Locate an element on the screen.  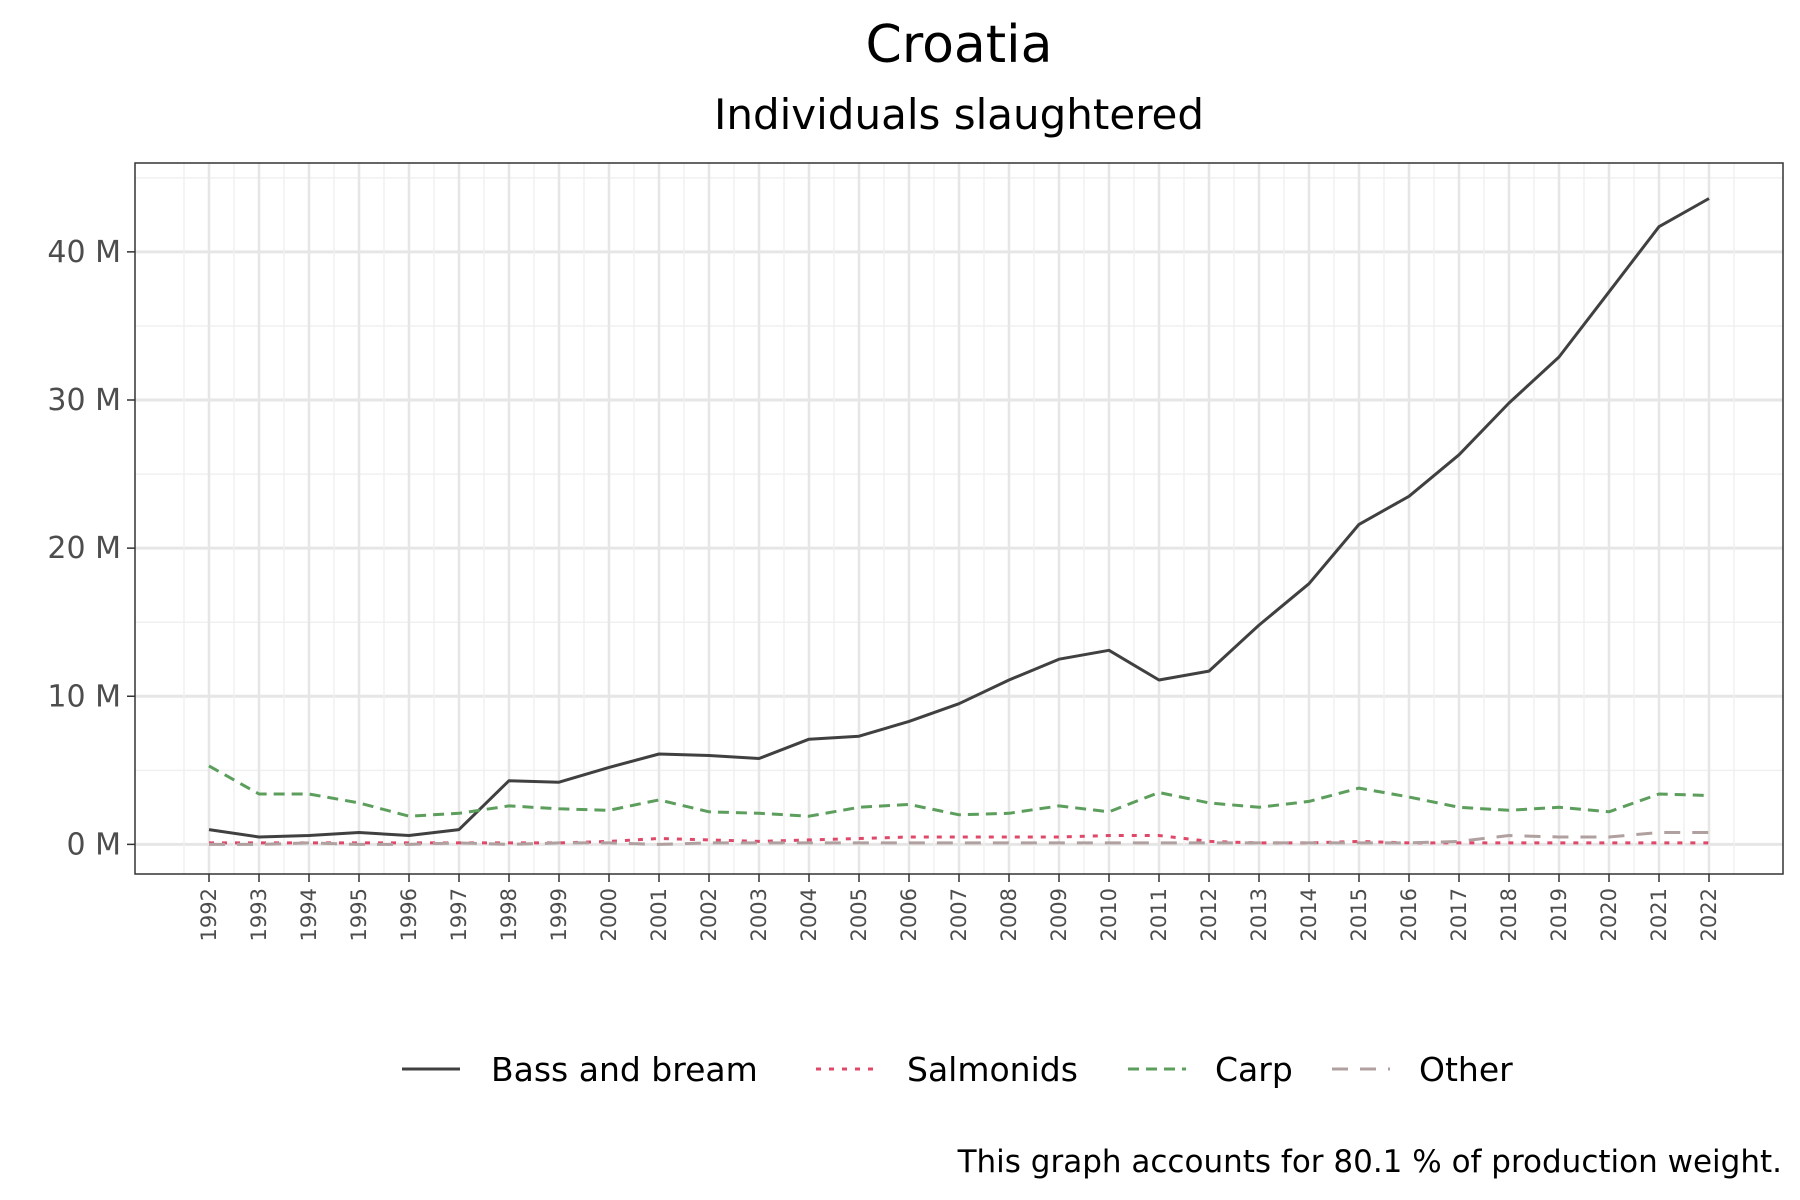
x-tick-label: 2003 is located at coordinates (759, 914).